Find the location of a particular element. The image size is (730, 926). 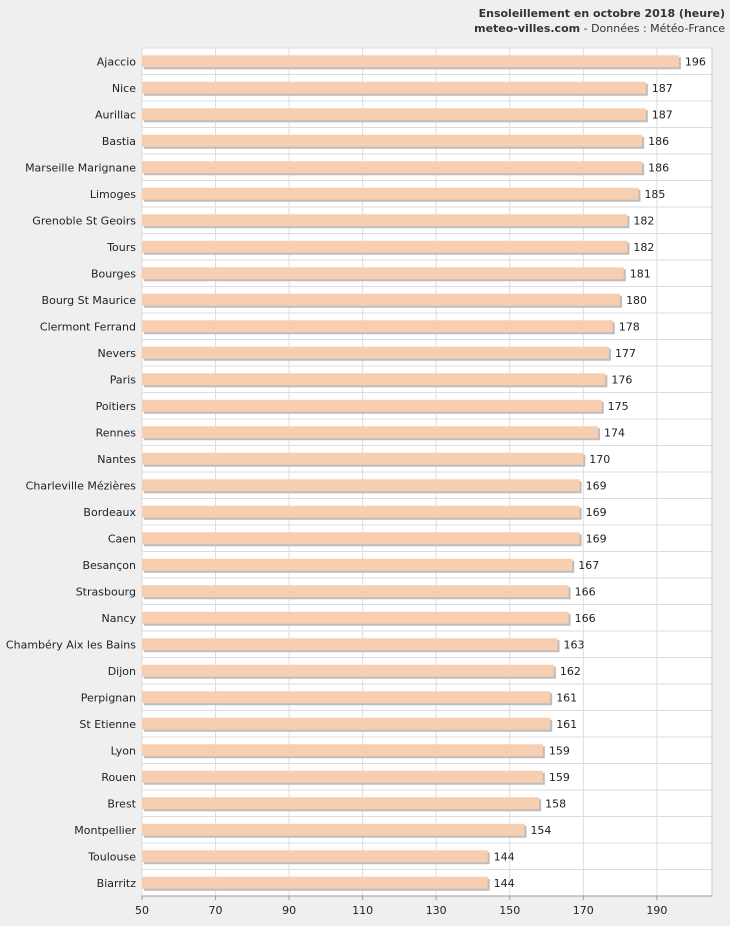

x-tick-label: 150 is located at coordinates (509, 910).